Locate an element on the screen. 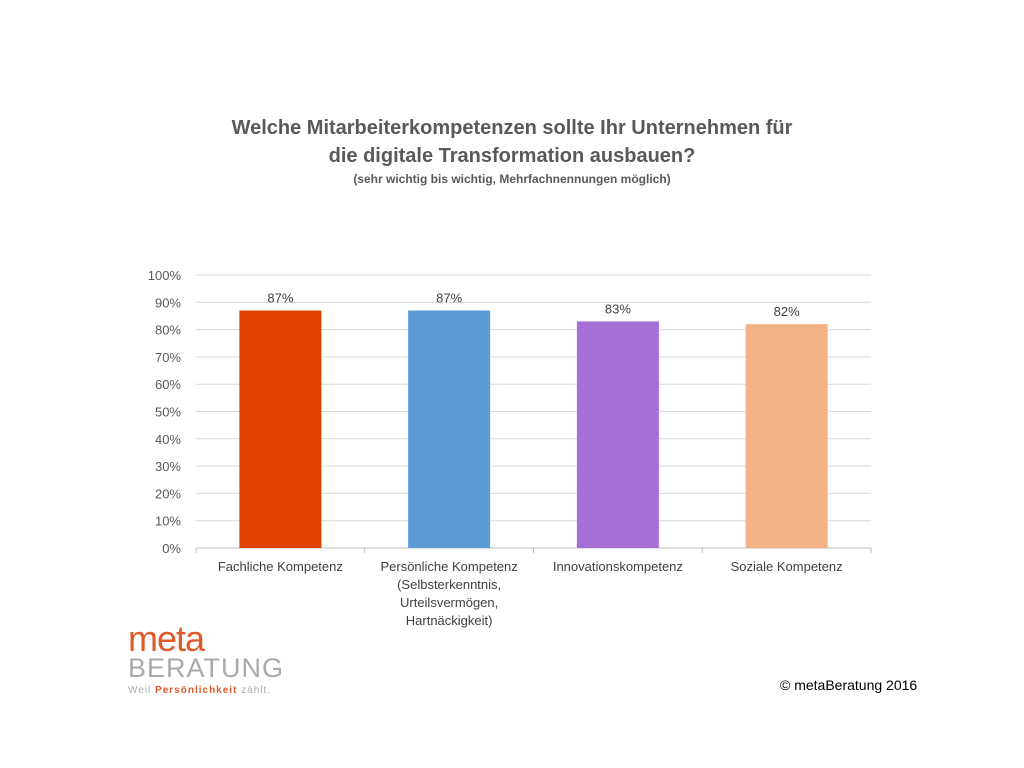  y-tick-label: 100% is located at coordinates (165, 275).